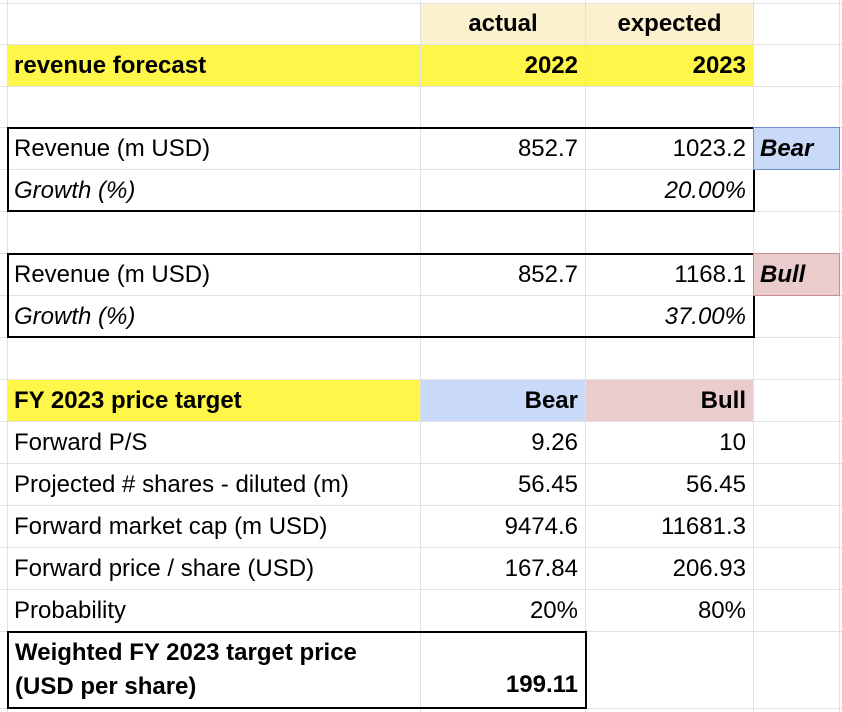  Describe the element at coordinates (503, 526) in the screenshot. I see `row-market-cap-bear-cell: 9474.6` at that location.